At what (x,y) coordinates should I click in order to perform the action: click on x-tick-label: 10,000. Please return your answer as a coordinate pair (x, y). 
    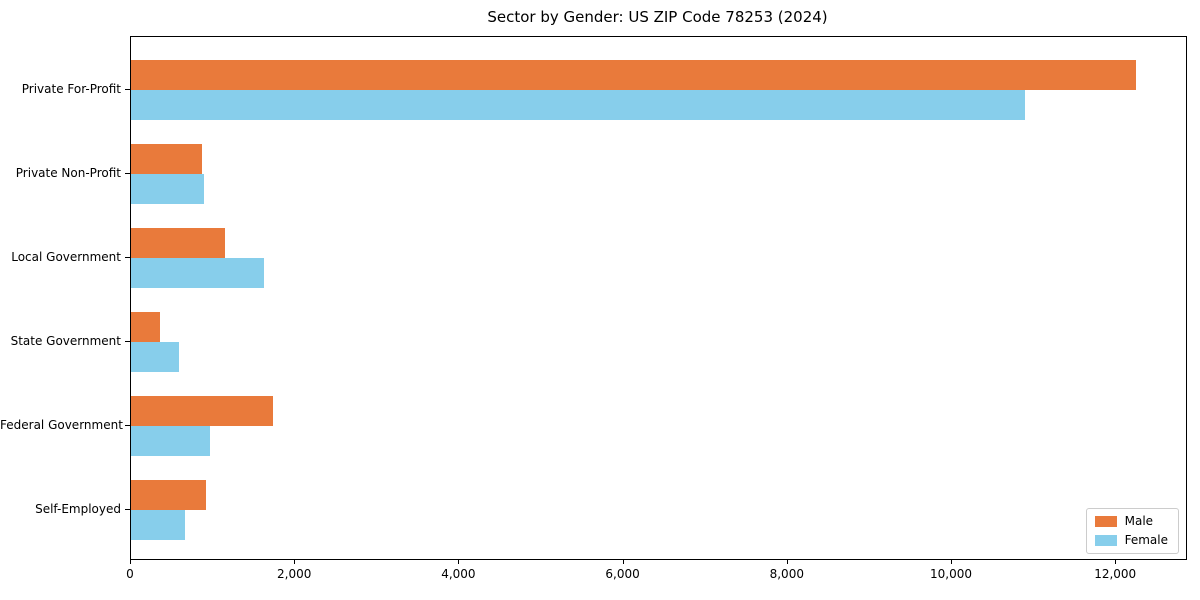
    Looking at the image, I should click on (951, 574).